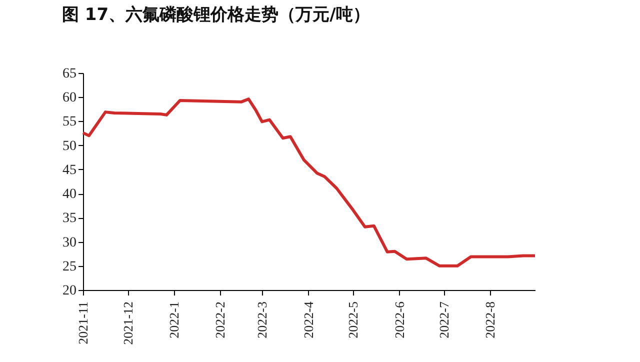  Describe the element at coordinates (128, 323) in the screenshot. I see `x-tick-label: 2021-12` at that location.